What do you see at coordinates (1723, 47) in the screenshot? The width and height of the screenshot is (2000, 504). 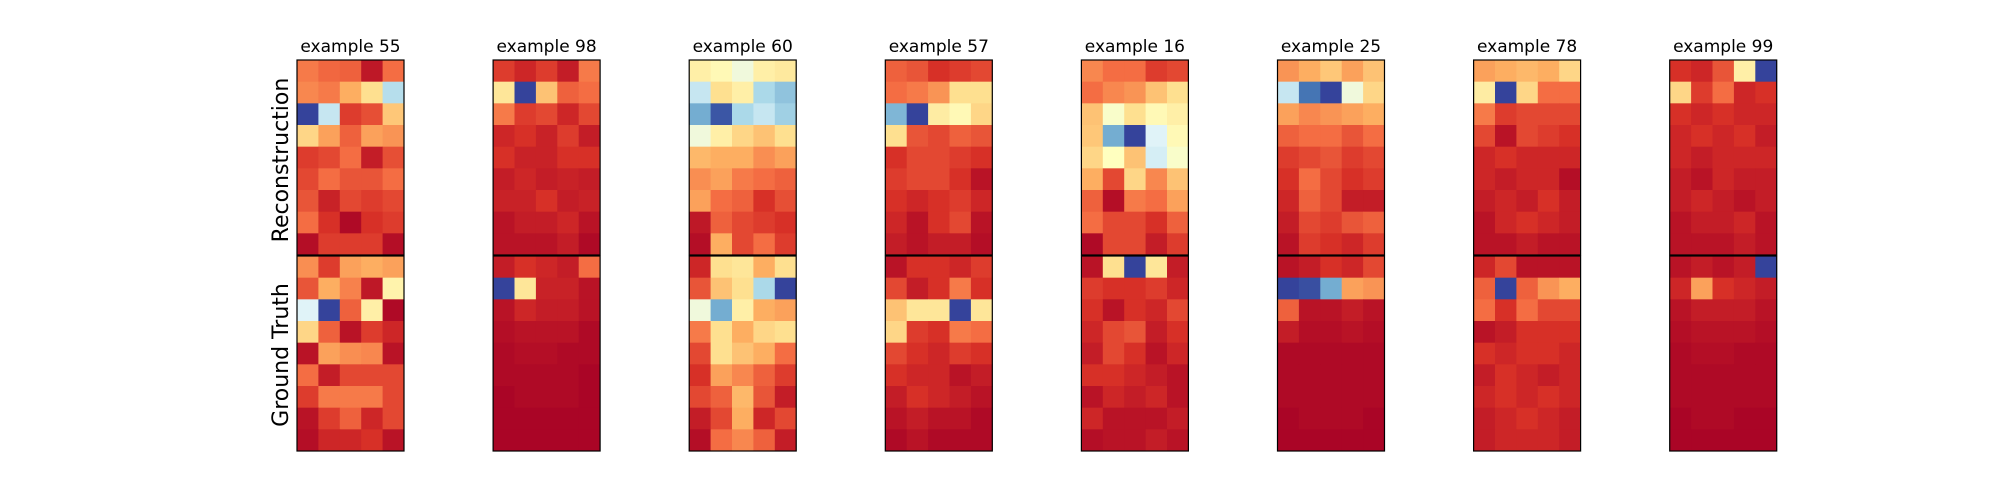 I see `panel-title: example 99` at bounding box center [1723, 47].